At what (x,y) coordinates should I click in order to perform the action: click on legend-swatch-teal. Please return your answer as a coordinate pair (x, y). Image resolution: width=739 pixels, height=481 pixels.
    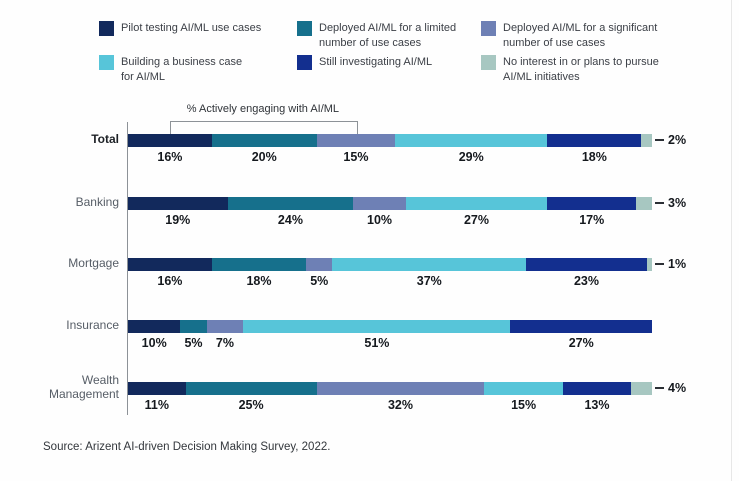
    Looking at the image, I should click on (304, 28).